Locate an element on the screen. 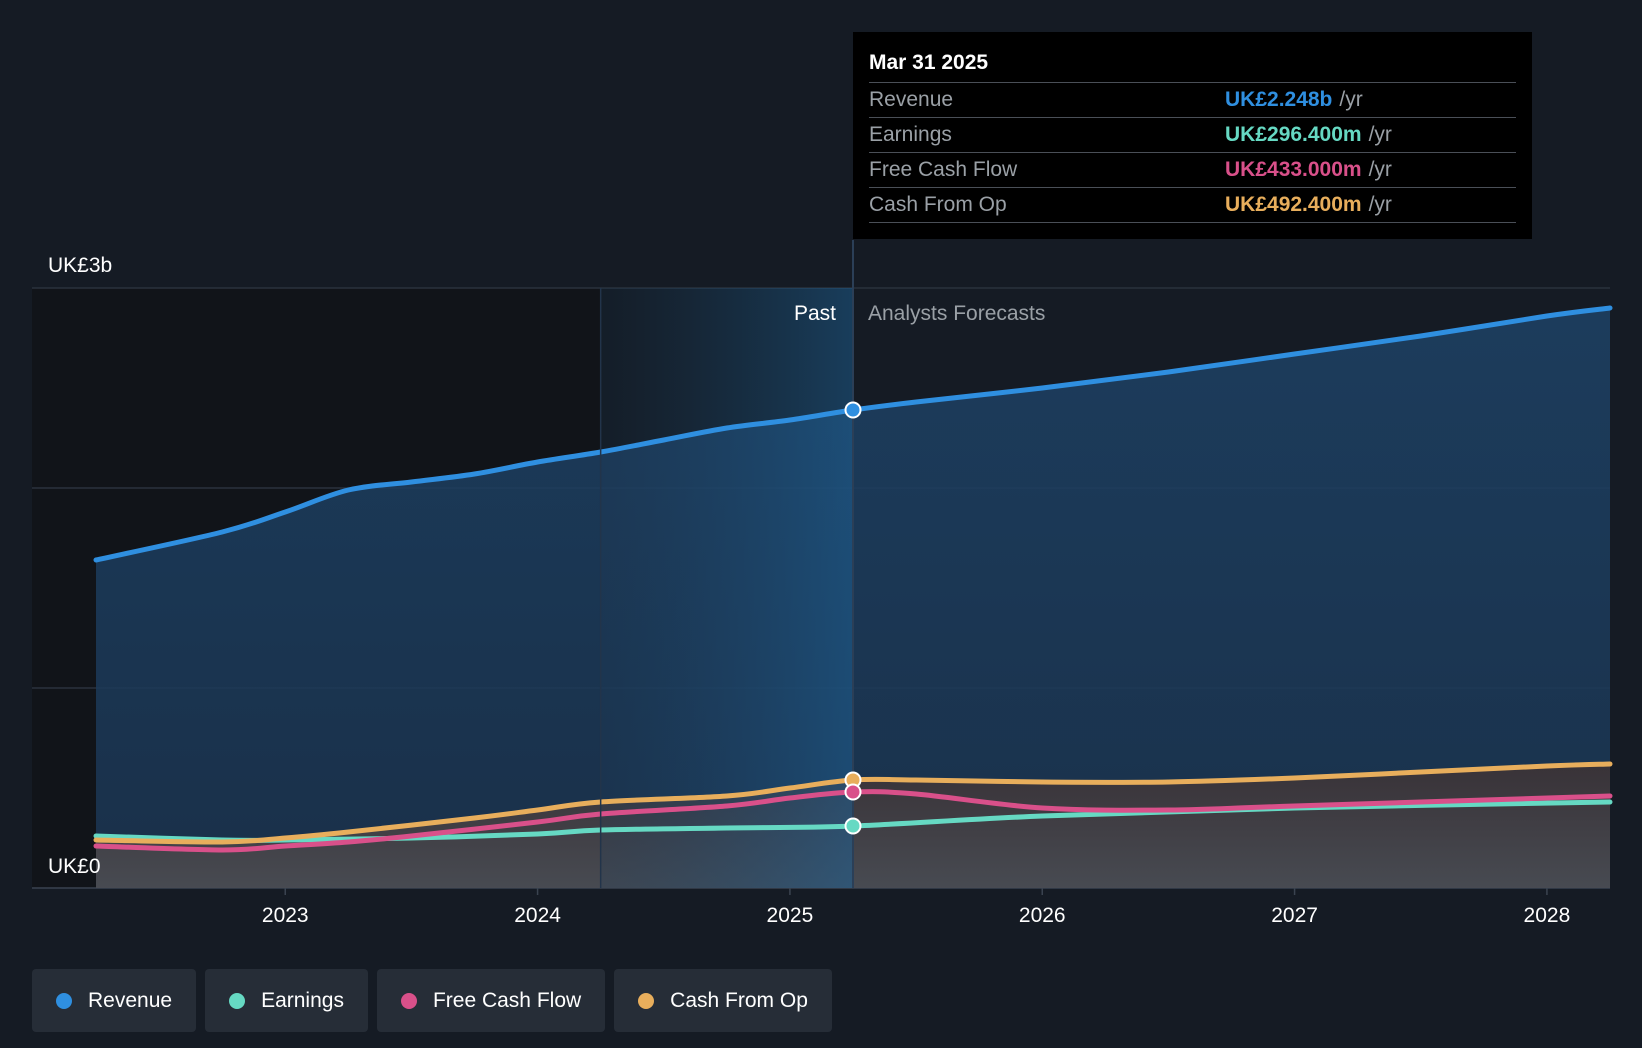  tooltip-row: Cash From Op UK£492.400m /yr is located at coordinates (1192, 205).